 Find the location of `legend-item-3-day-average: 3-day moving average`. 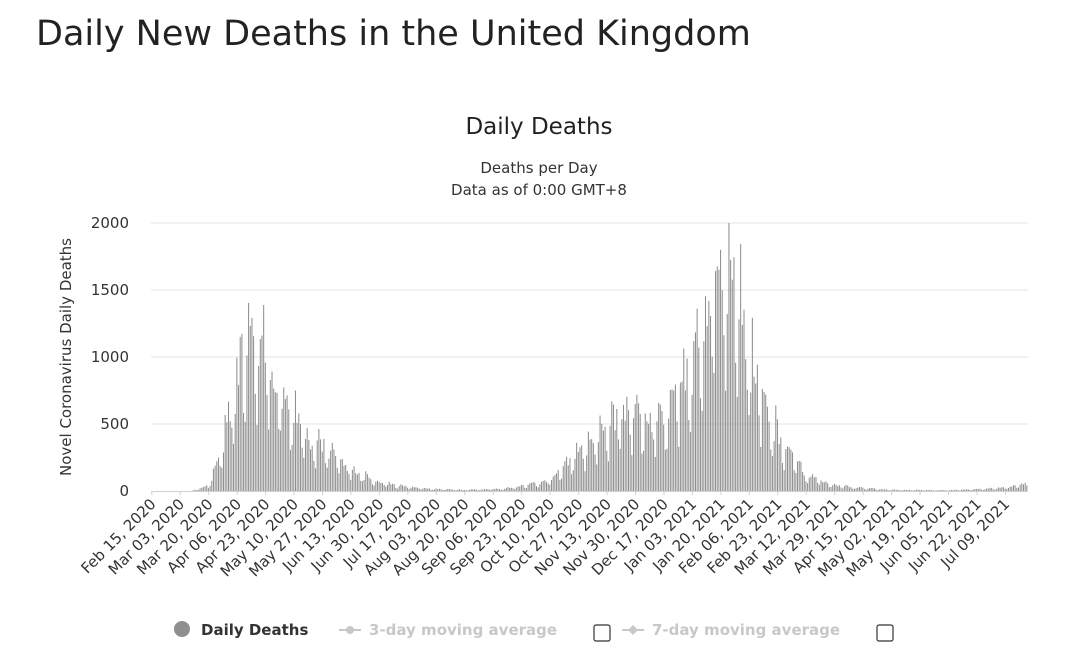

legend-item-3-day-average: 3-day moving average is located at coordinates (448, 630).